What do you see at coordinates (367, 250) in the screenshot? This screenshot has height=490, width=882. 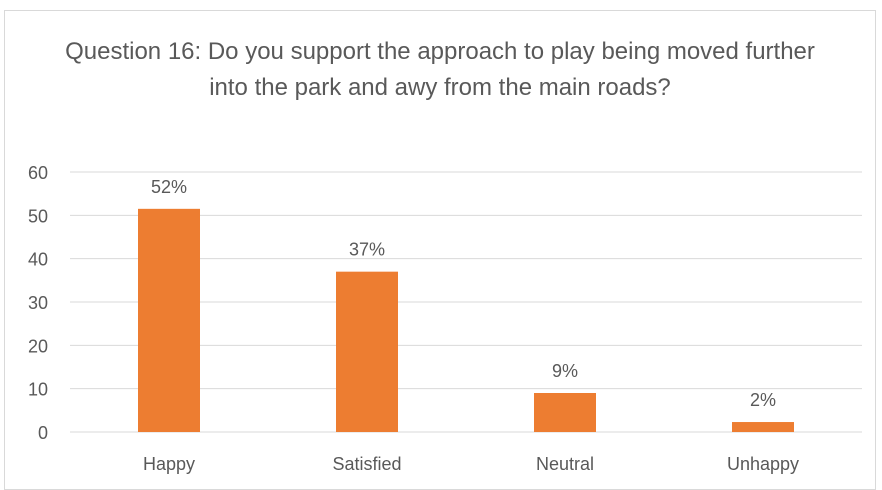 I see `data-label-satisfied: 37%` at bounding box center [367, 250].